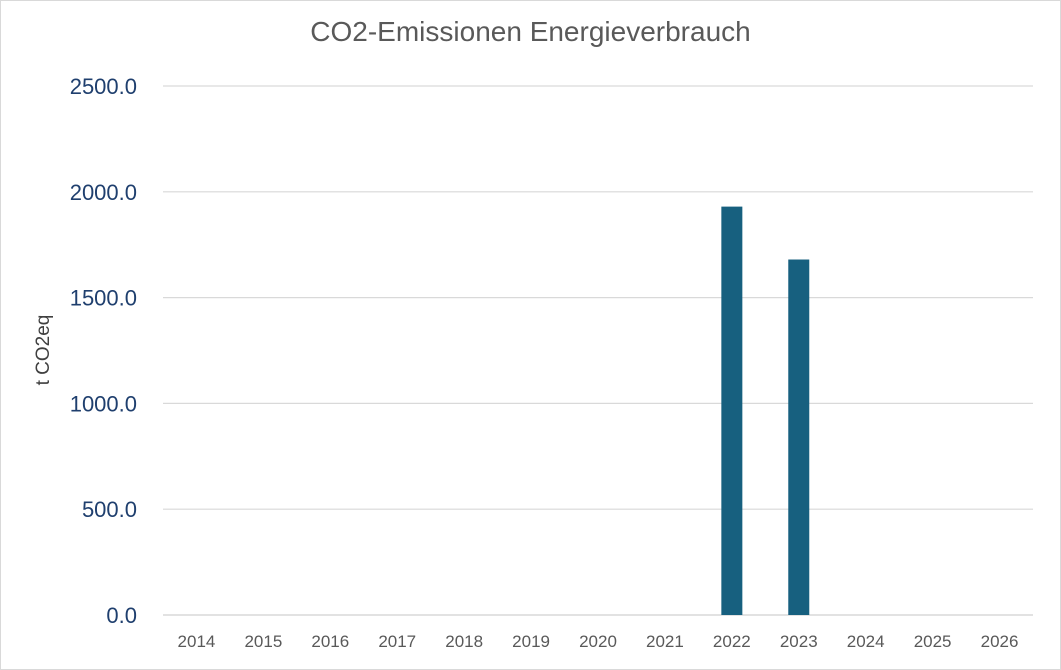 The width and height of the screenshot is (1061, 670). Describe the element at coordinates (732, 641) in the screenshot. I see `x-tick-label-2022: 2022` at that location.